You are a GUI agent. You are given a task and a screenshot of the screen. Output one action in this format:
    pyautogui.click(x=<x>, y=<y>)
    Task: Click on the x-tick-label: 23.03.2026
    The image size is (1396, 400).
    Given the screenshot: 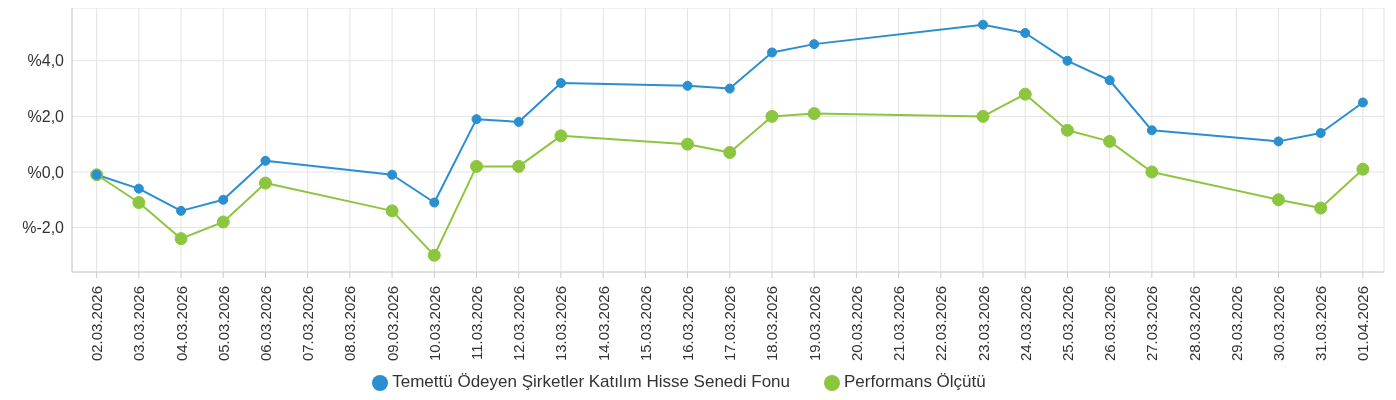 What is the action you would take?
    pyautogui.click(x=983, y=324)
    